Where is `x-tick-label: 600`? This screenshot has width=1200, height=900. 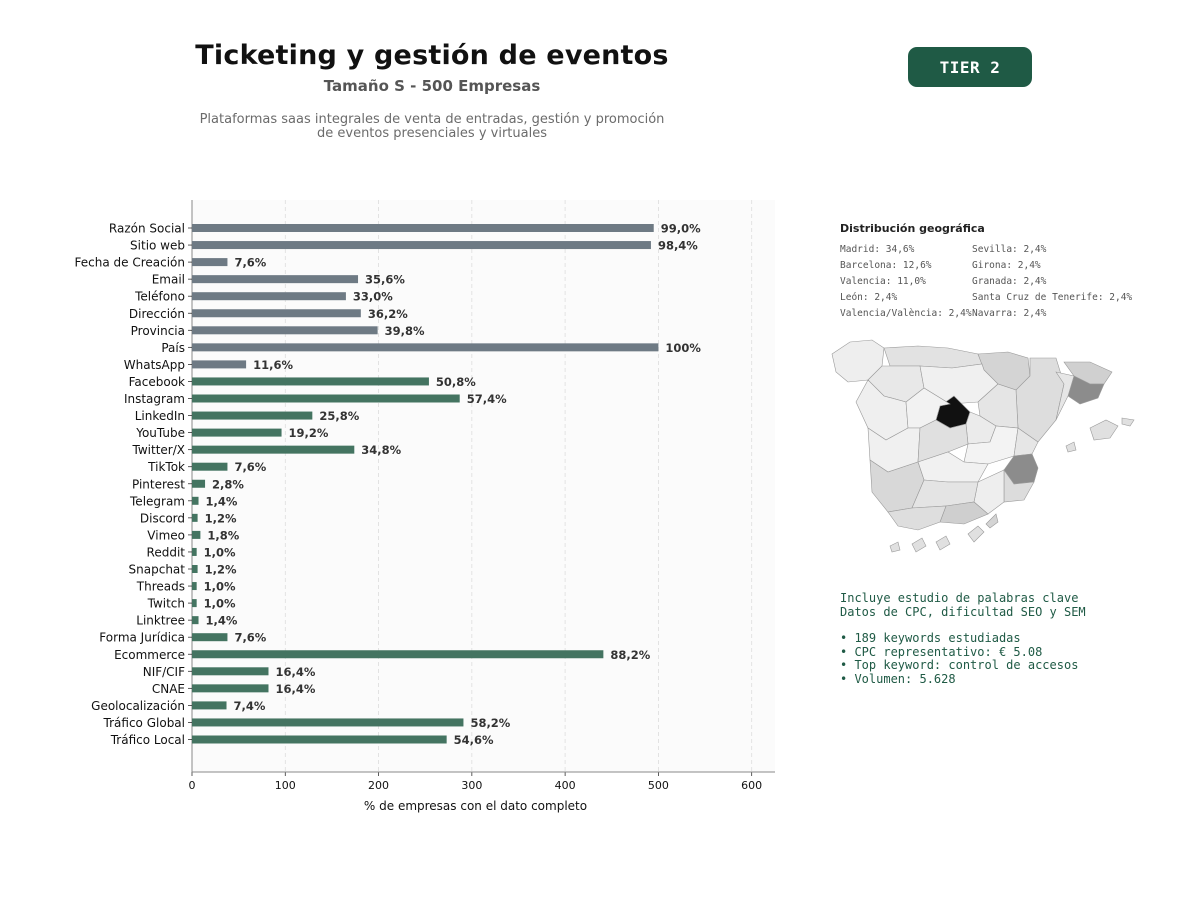 x-tick-label: 600 is located at coordinates (751, 785).